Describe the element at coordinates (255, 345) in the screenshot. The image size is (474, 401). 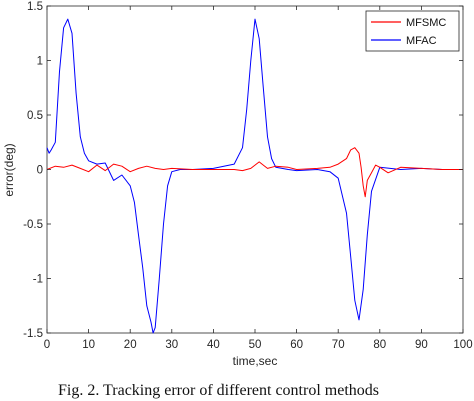
I see `x-tick-label: 50` at that location.